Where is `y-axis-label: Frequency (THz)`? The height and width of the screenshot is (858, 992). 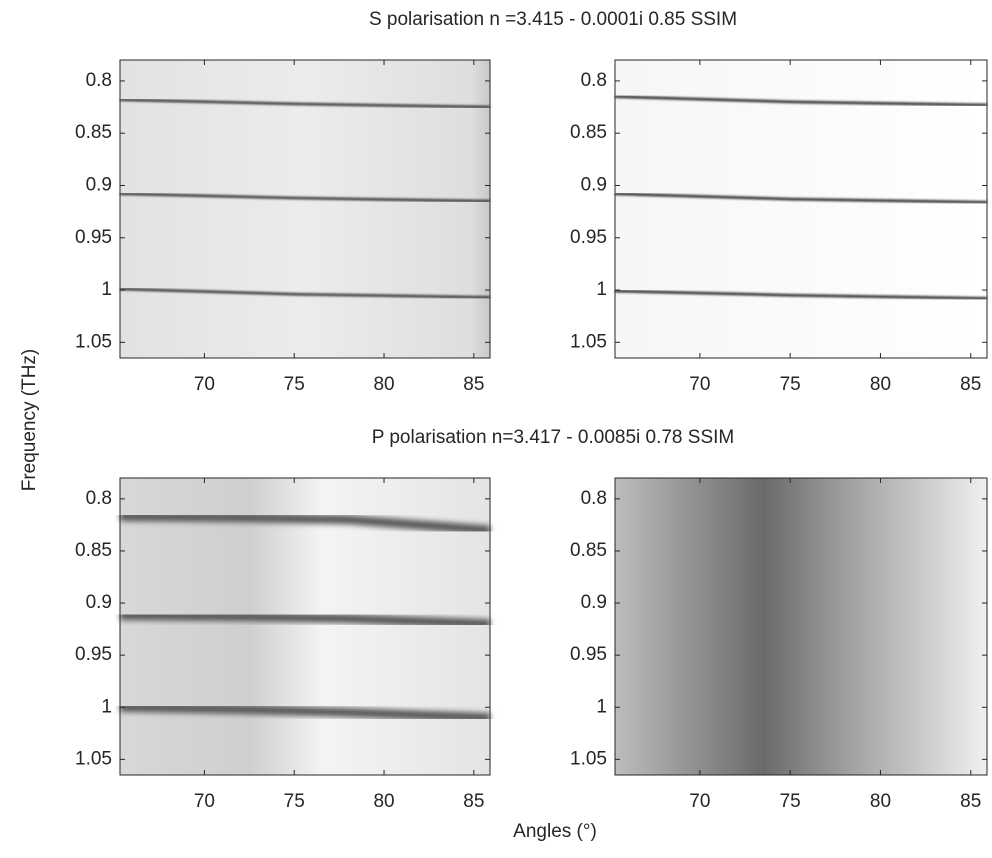 y-axis-label: Frequency (THz) is located at coordinates (29, 420).